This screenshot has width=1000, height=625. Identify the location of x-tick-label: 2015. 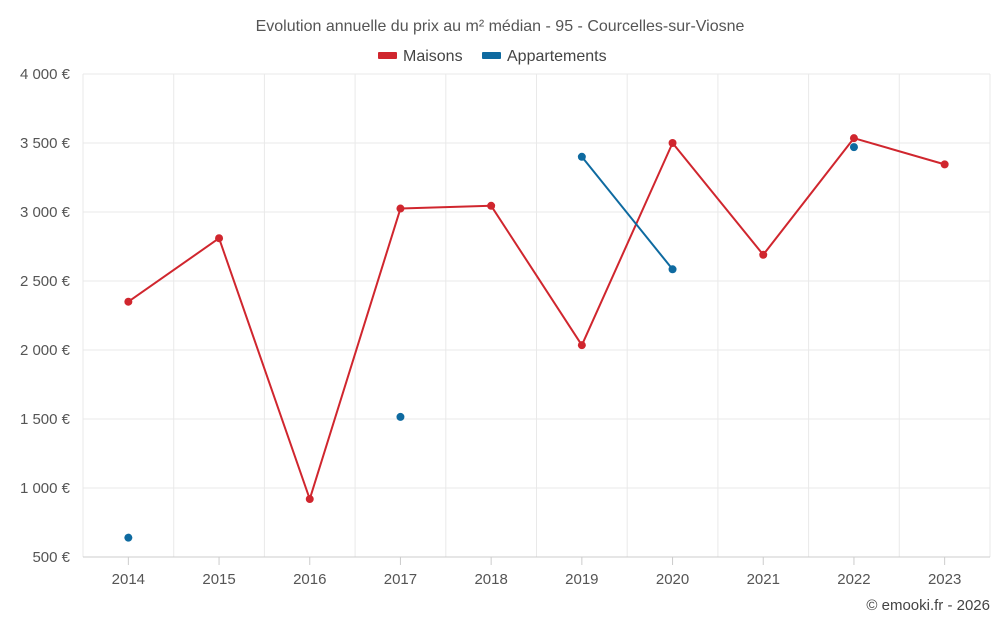
(218, 579).